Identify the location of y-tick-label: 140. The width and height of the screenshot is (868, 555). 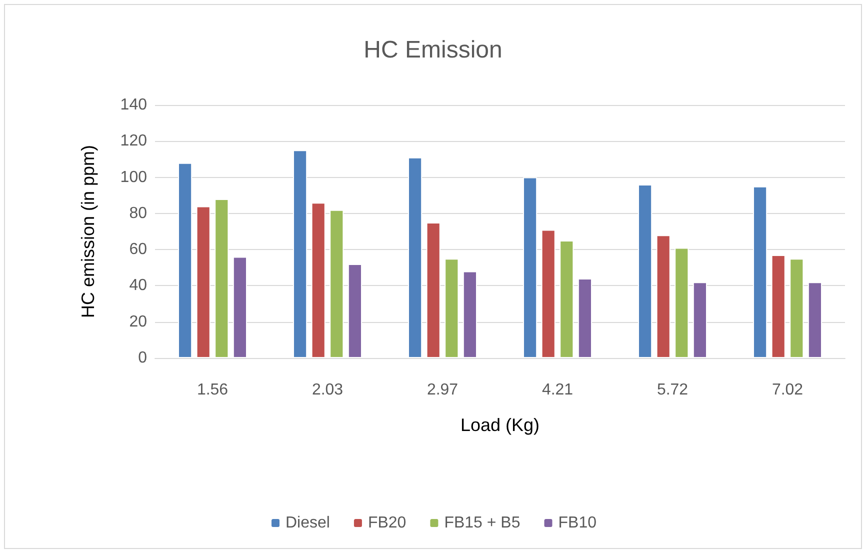
(134, 105).